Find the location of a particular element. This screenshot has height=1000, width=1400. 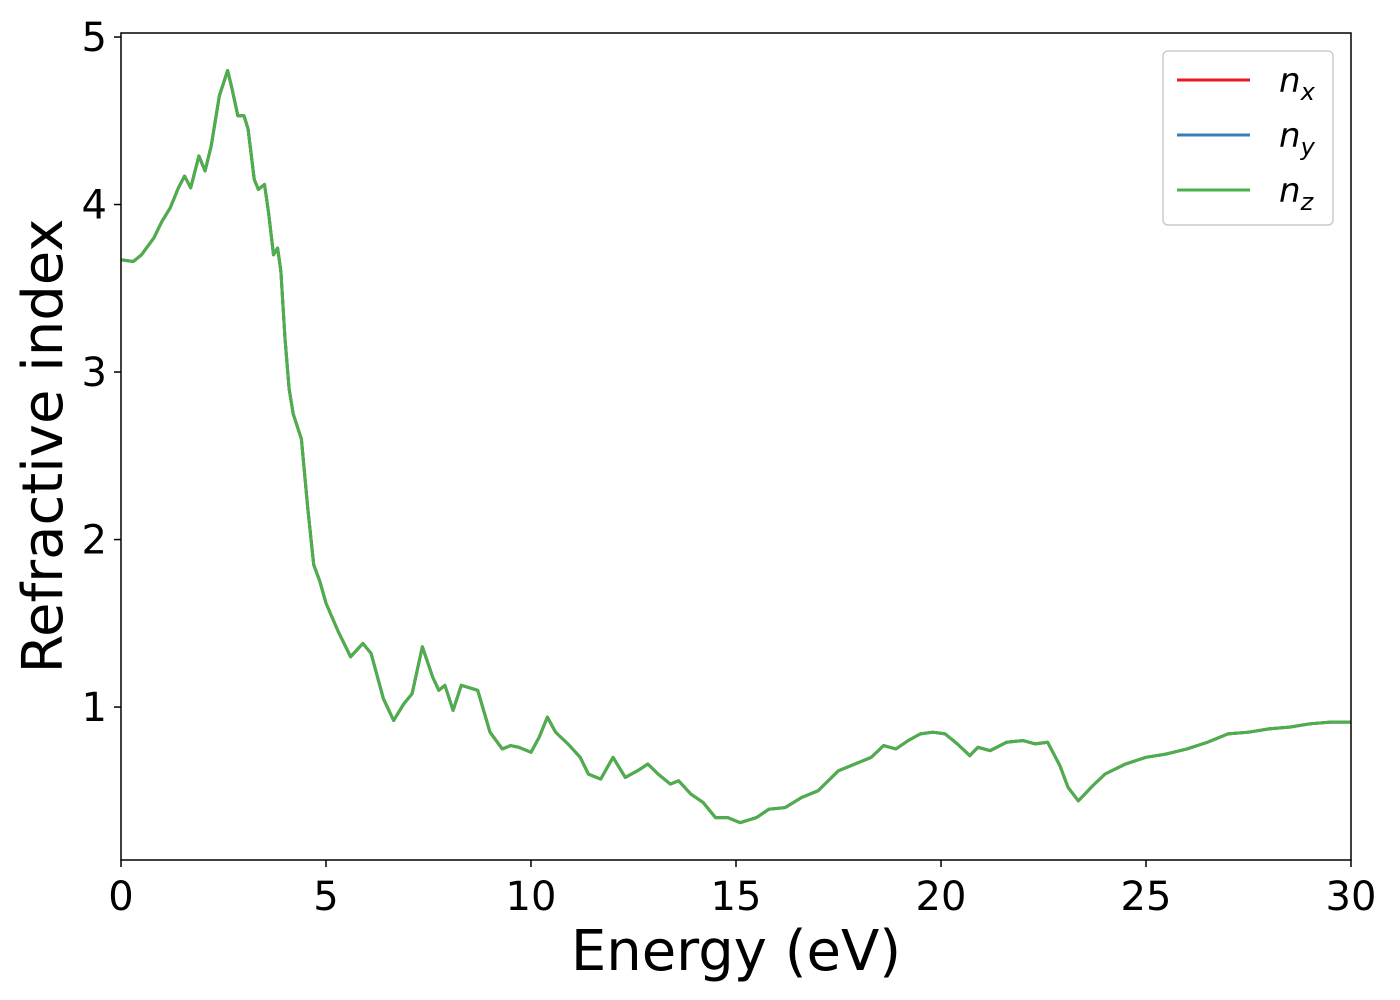

y-axis-label: Refractive index is located at coordinates (43, 446).